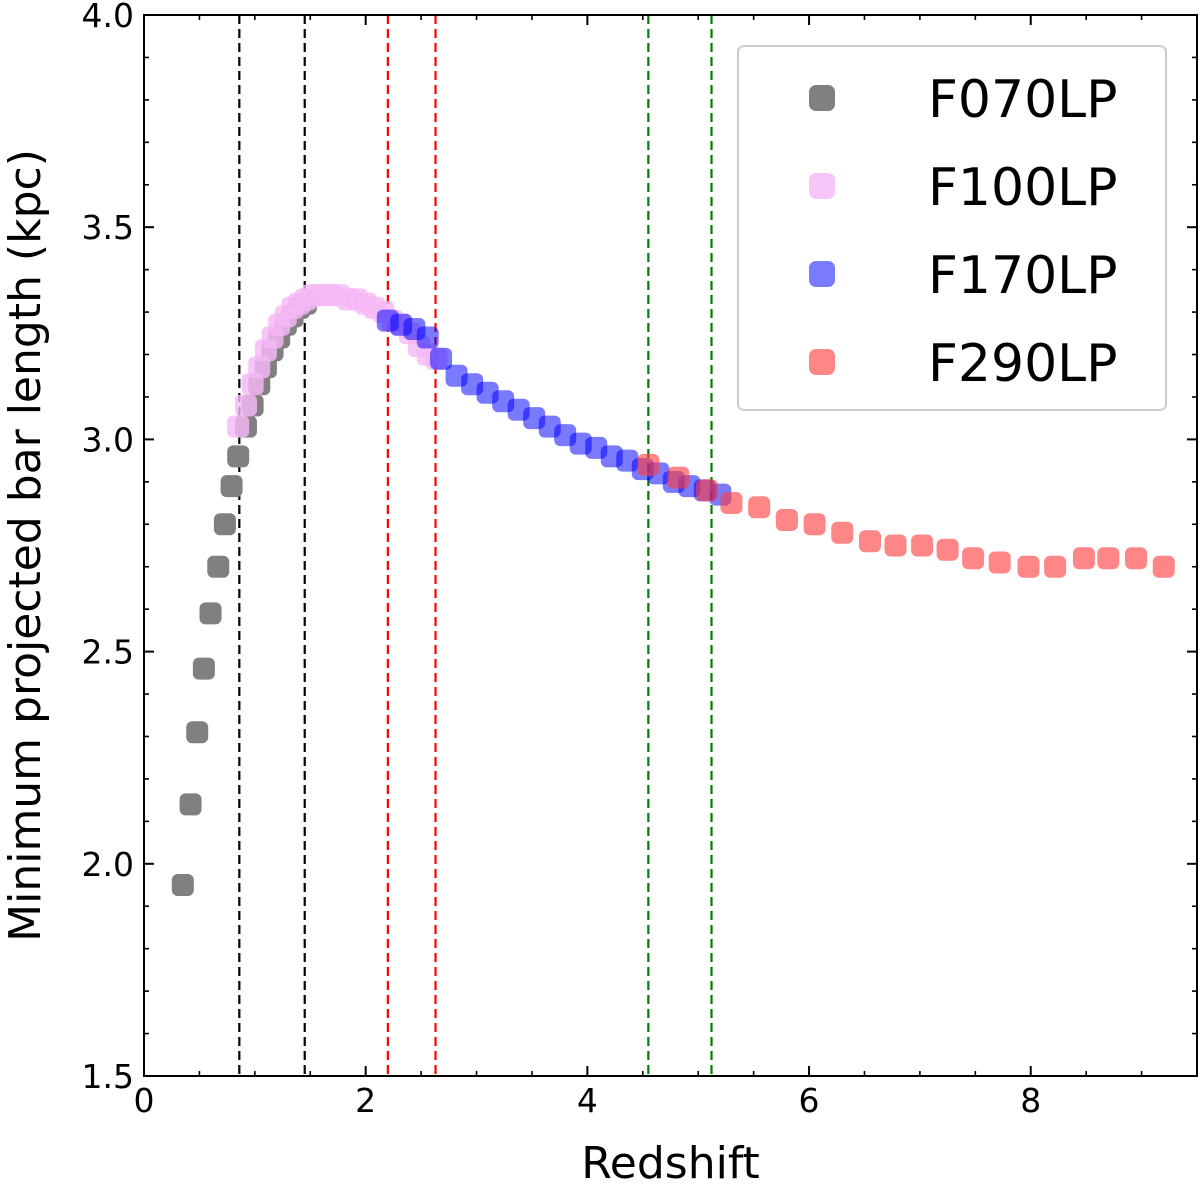  What do you see at coordinates (108, 652) in the screenshot?
I see `y-tick-label: 2.5` at bounding box center [108, 652].